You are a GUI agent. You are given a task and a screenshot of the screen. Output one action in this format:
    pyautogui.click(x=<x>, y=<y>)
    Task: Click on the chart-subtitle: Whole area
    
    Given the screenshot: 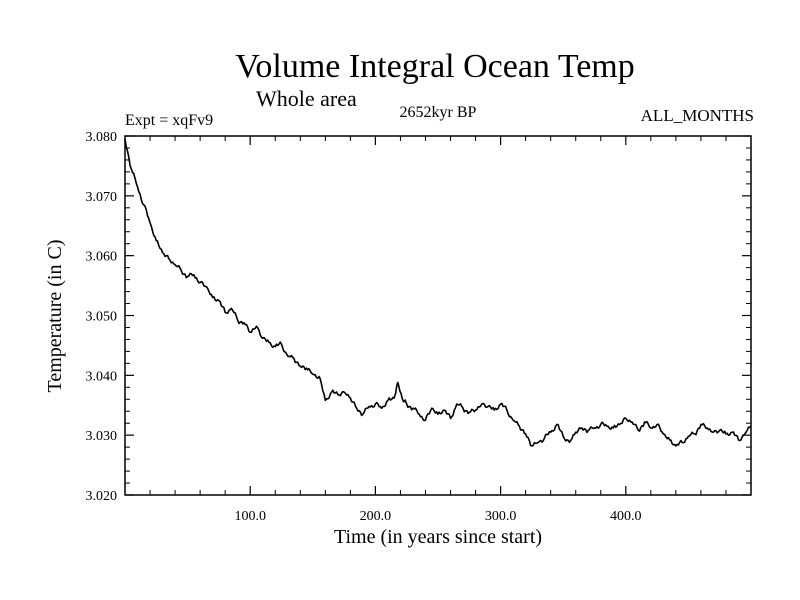 What is the action you would take?
    pyautogui.click(x=306, y=98)
    